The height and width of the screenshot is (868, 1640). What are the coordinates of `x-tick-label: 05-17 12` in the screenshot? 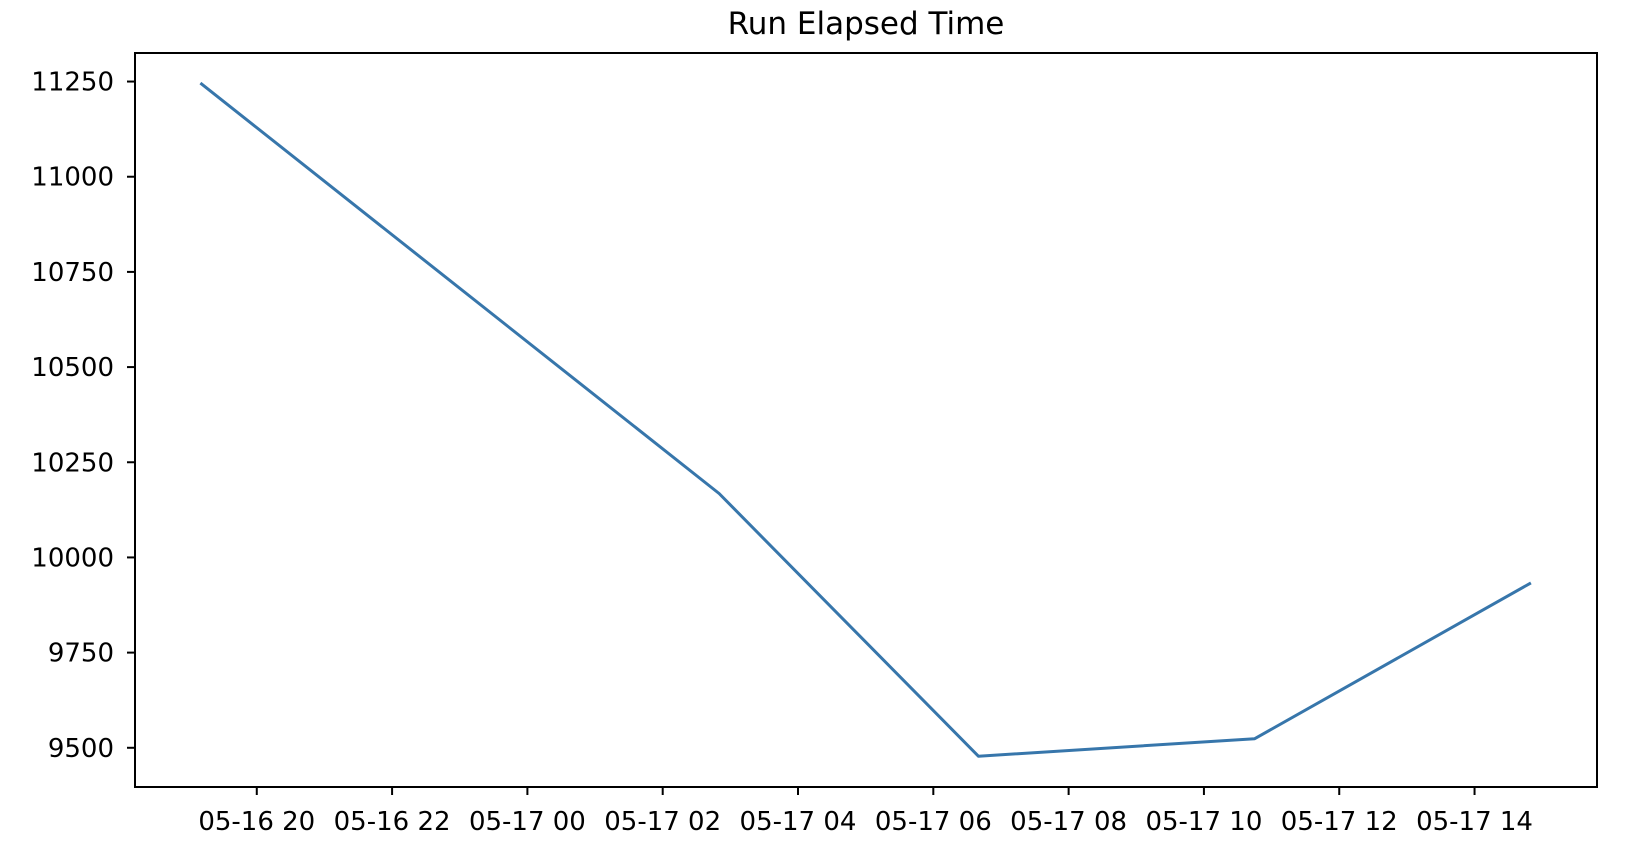 It's located at (1339, 822).